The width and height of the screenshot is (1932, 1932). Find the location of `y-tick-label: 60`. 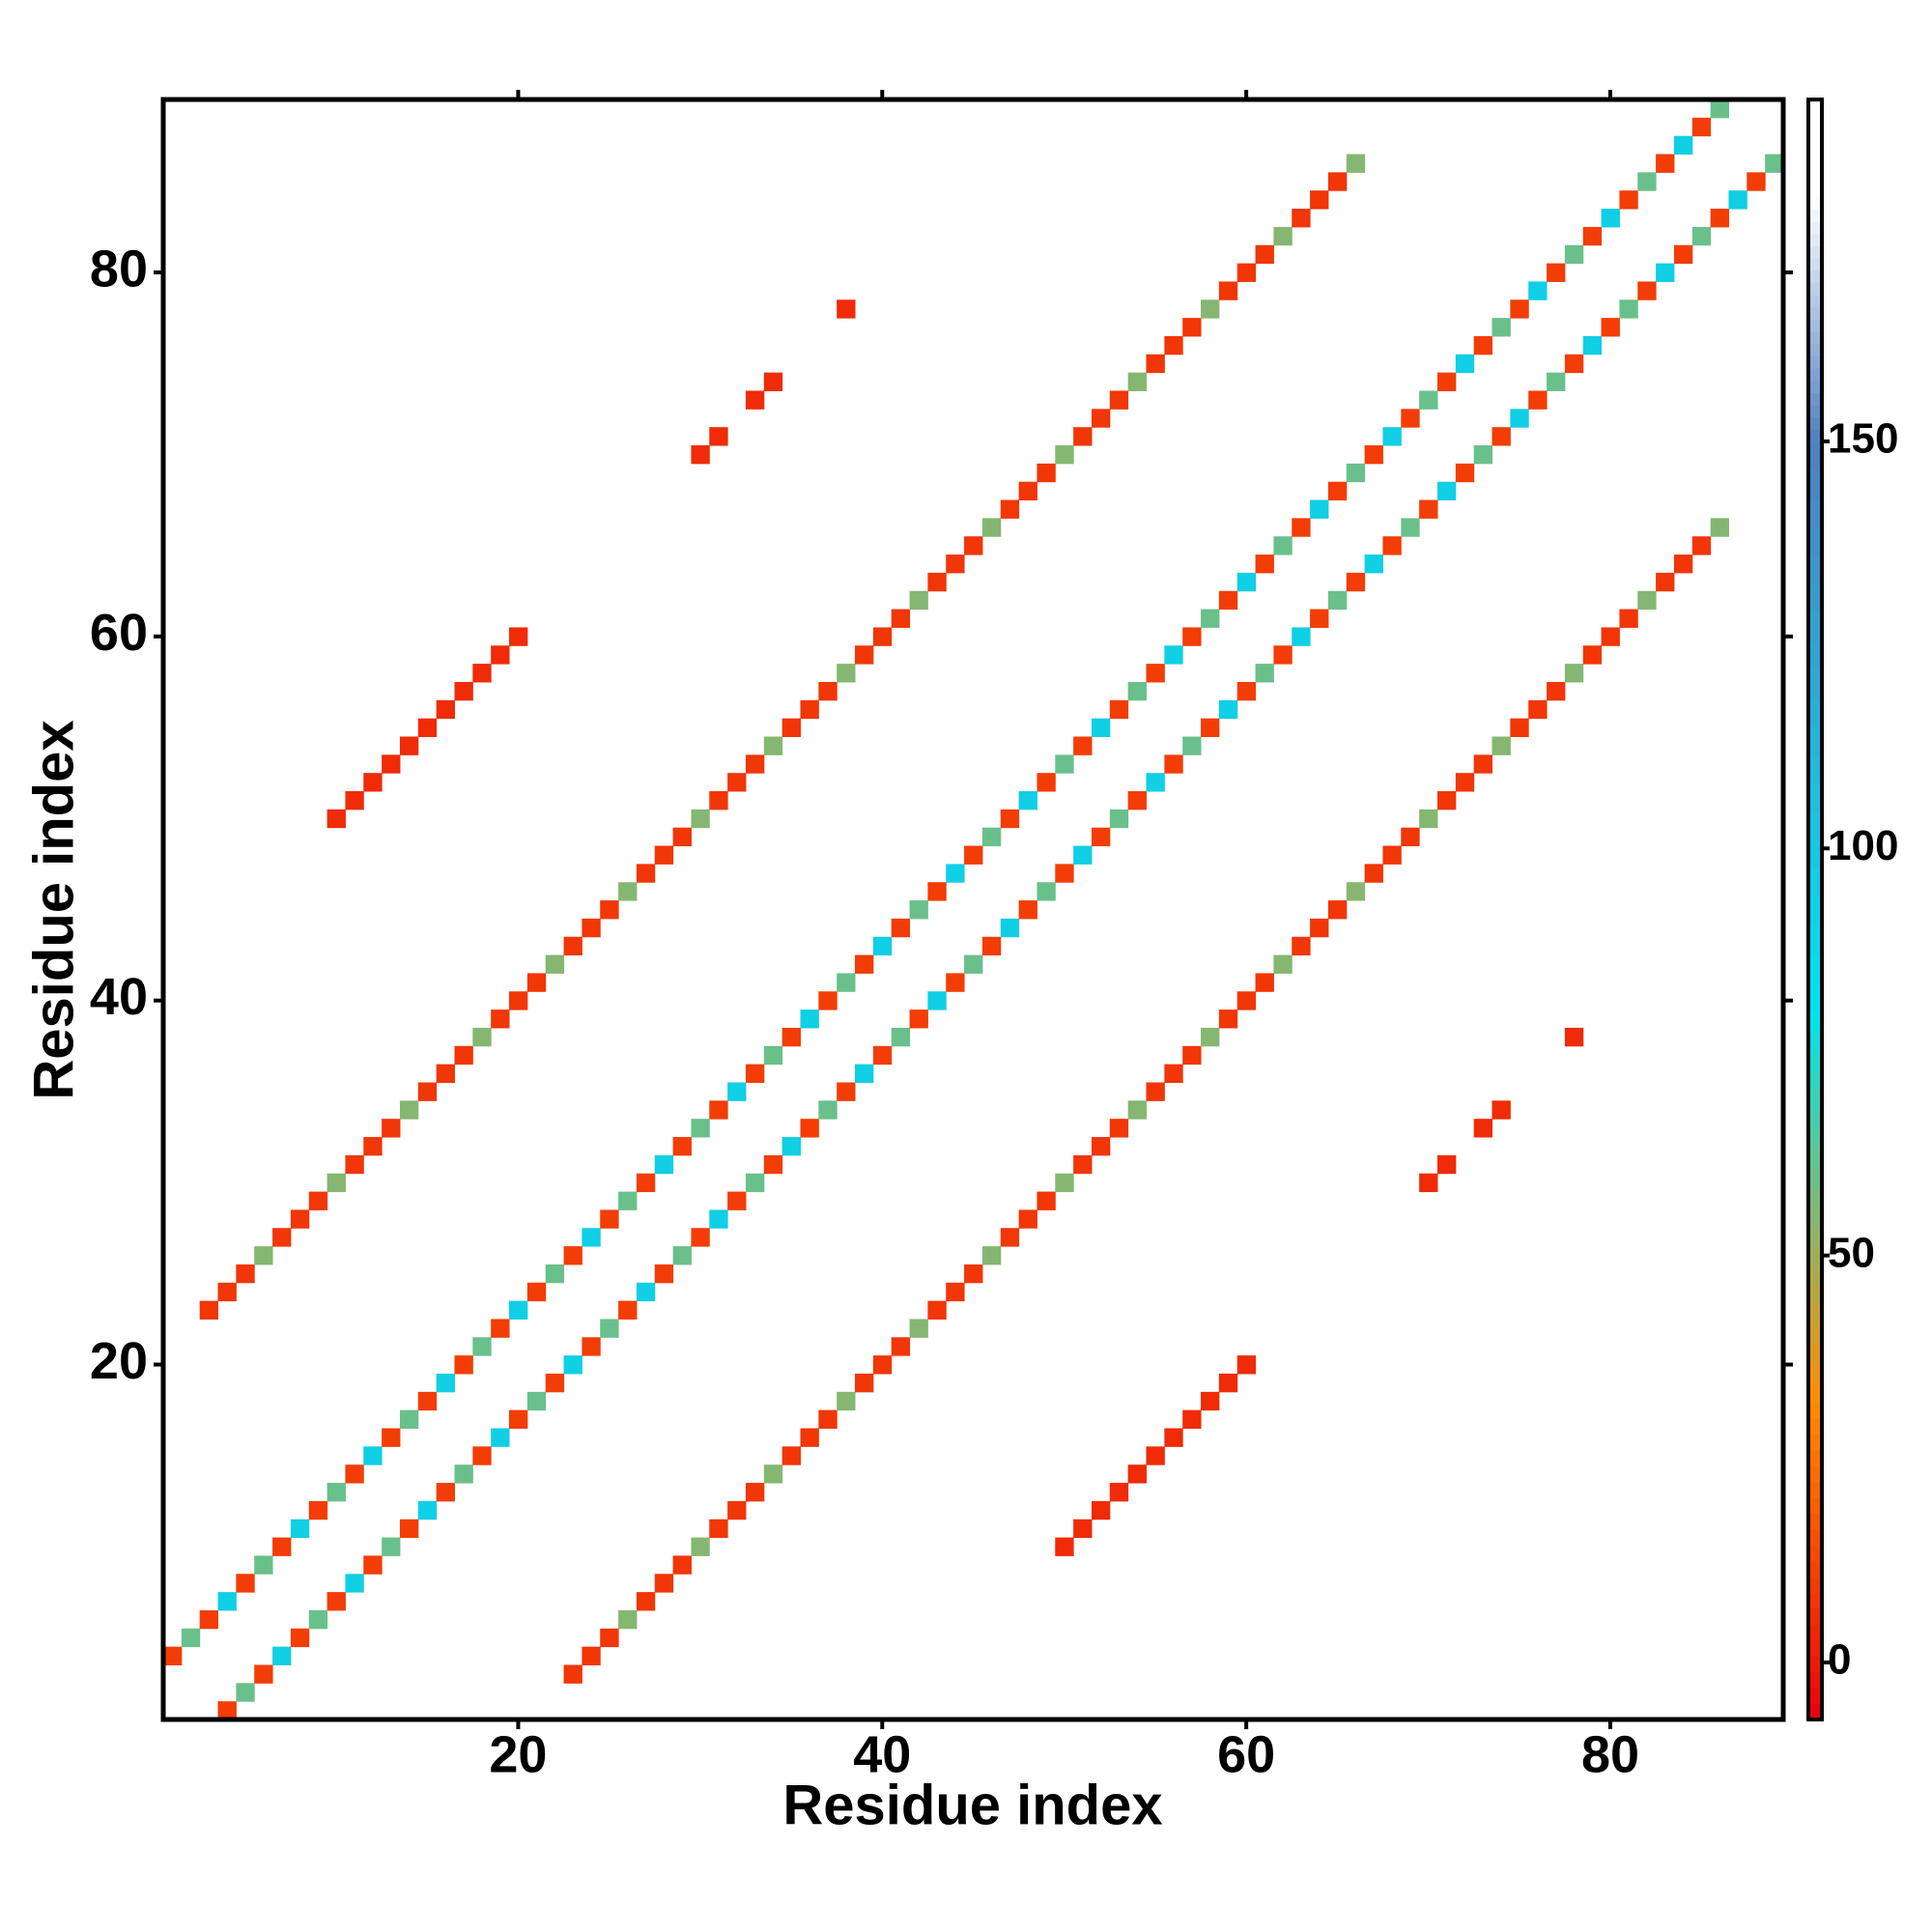

y-tick-label: 60 is located at coordinates (119, 633).